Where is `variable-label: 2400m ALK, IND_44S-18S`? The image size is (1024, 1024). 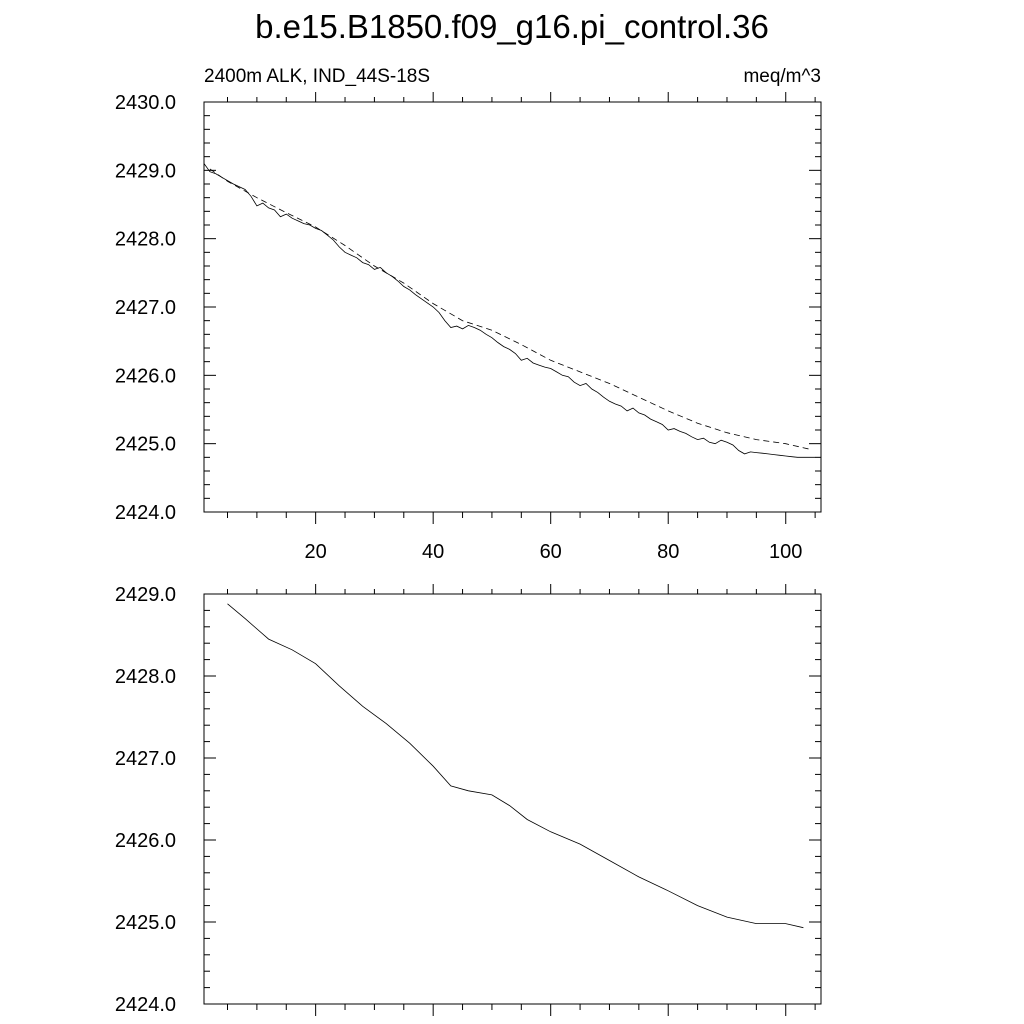 variable-label: 2400m ALK, IND_44S-18S is located at coordinates (317, 76).